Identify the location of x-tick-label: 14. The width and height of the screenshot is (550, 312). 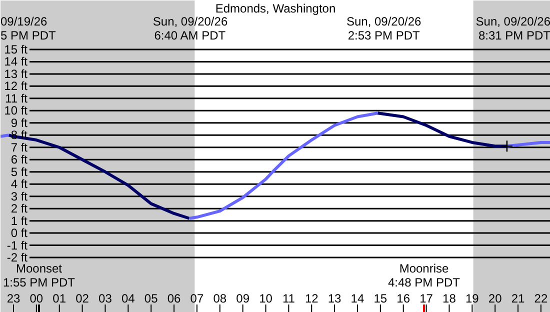
(357, 299).